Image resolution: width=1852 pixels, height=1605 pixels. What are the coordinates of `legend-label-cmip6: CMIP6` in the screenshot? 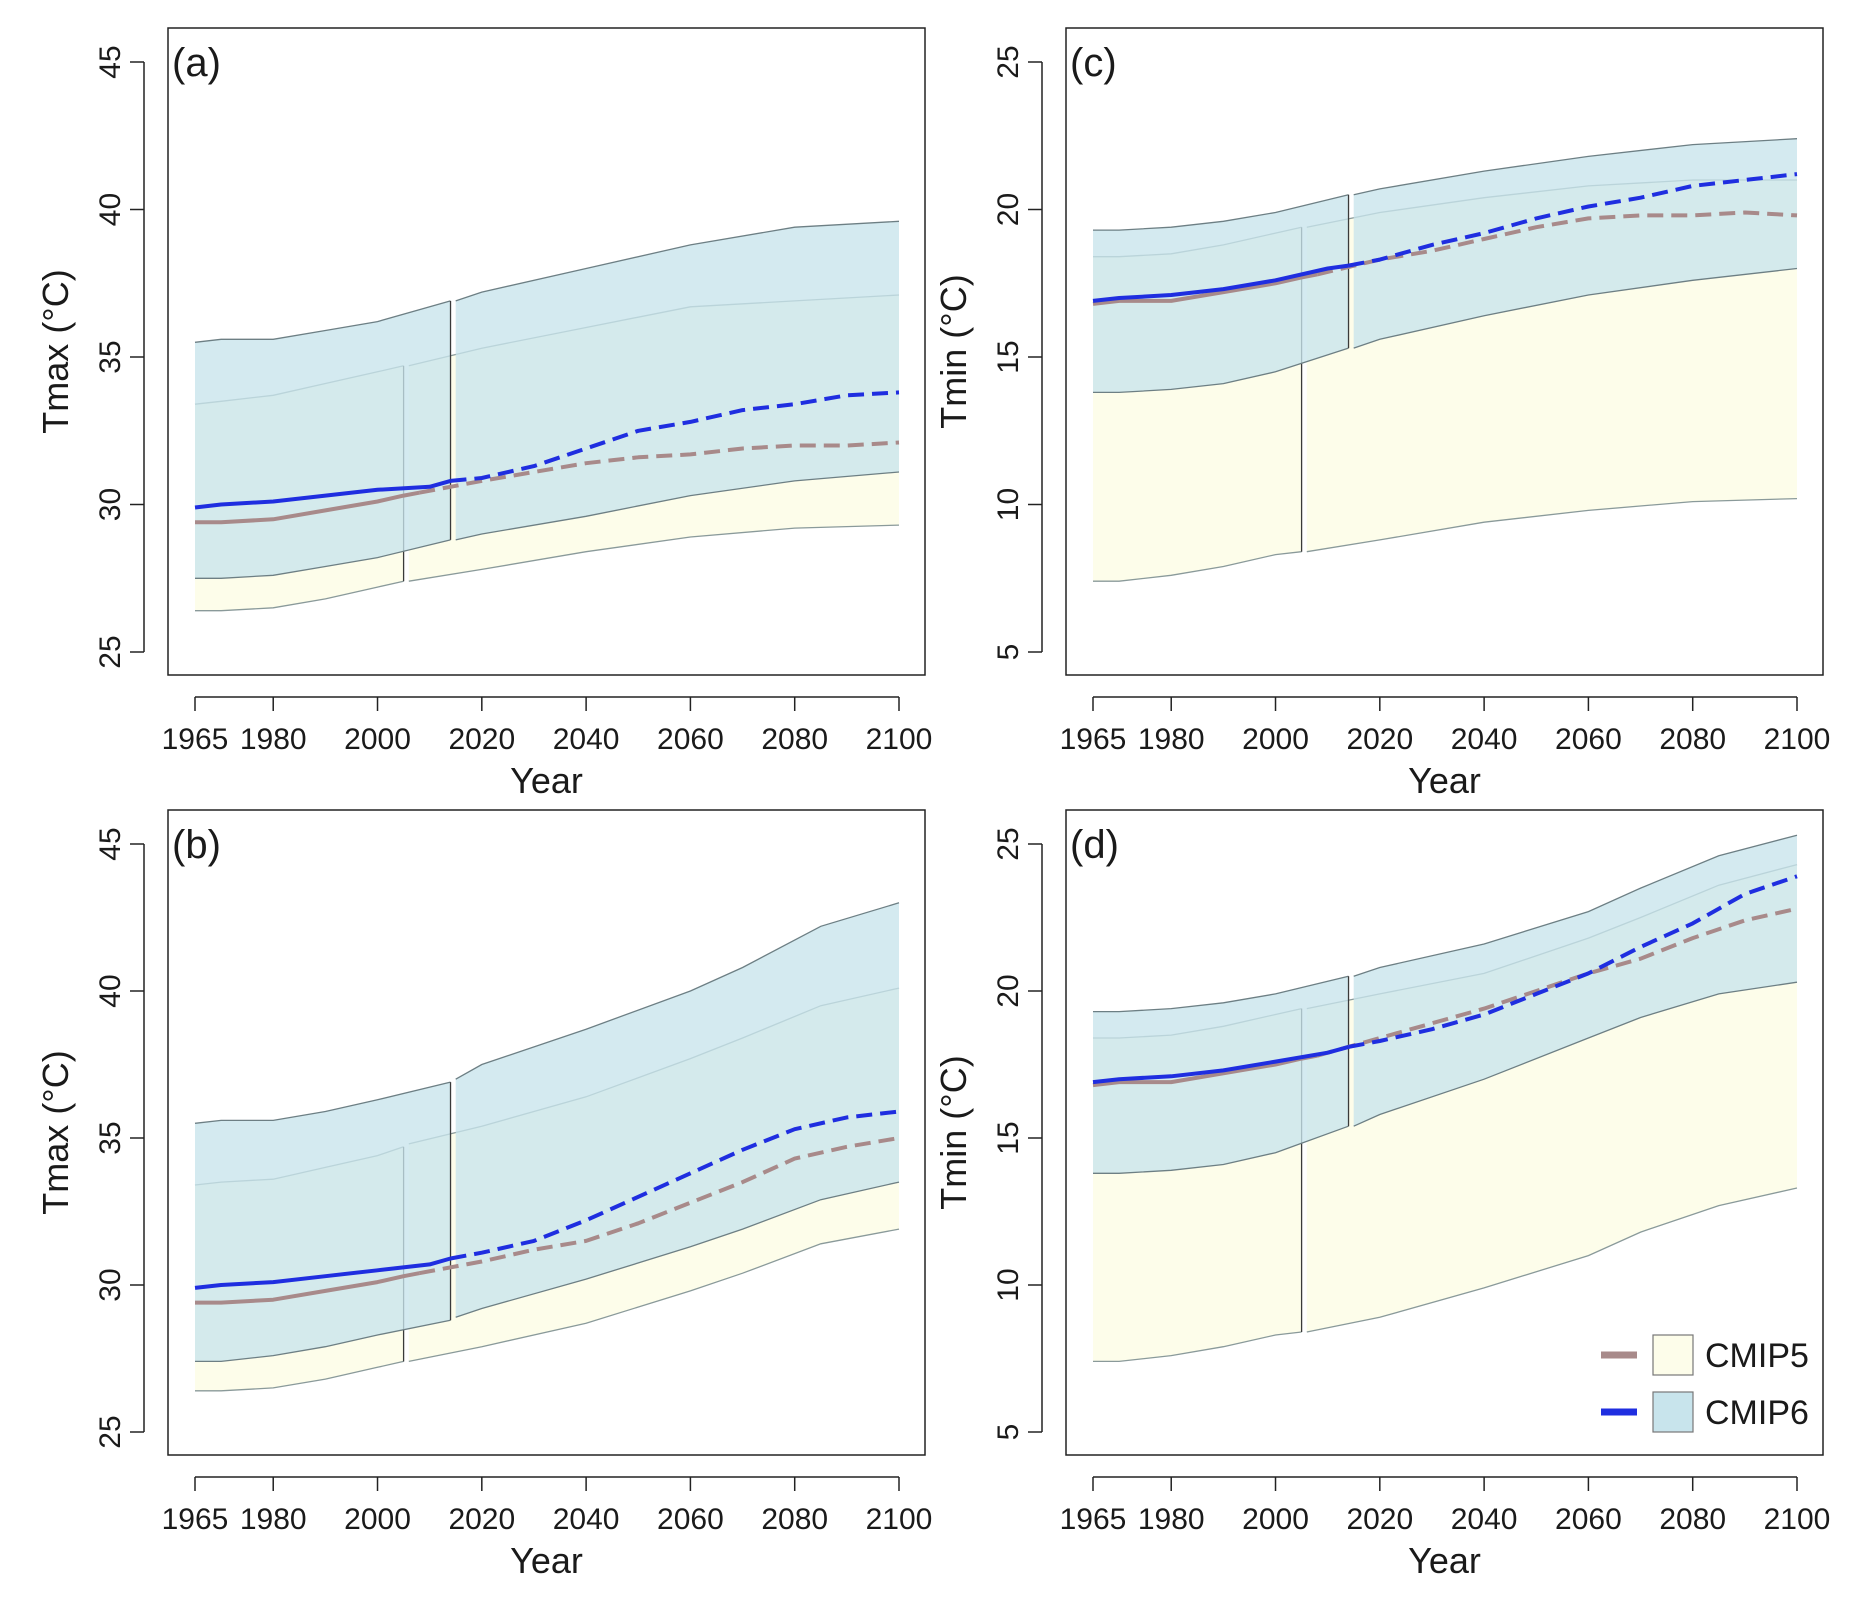 It's located at (1757, 1413).